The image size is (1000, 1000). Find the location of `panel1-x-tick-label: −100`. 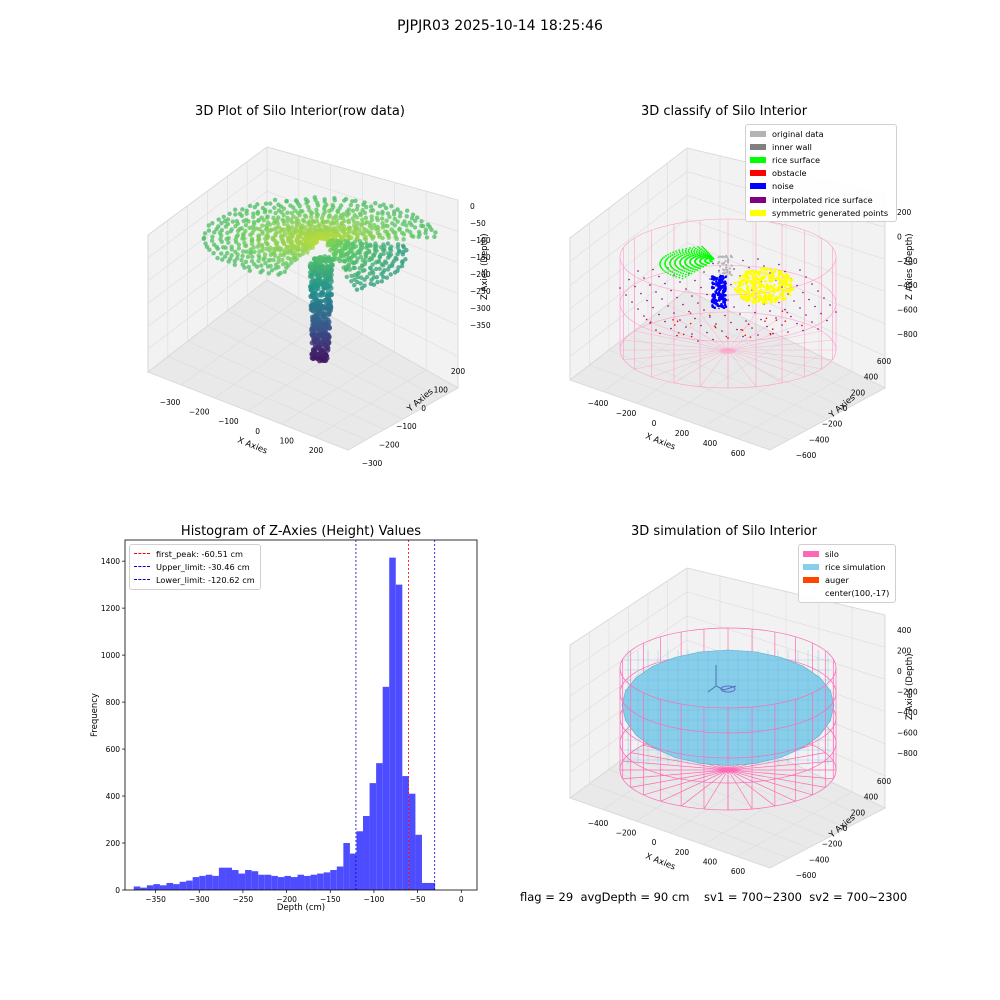

panel1-x-tick-label: −100 is located at coordinates (228, 421).